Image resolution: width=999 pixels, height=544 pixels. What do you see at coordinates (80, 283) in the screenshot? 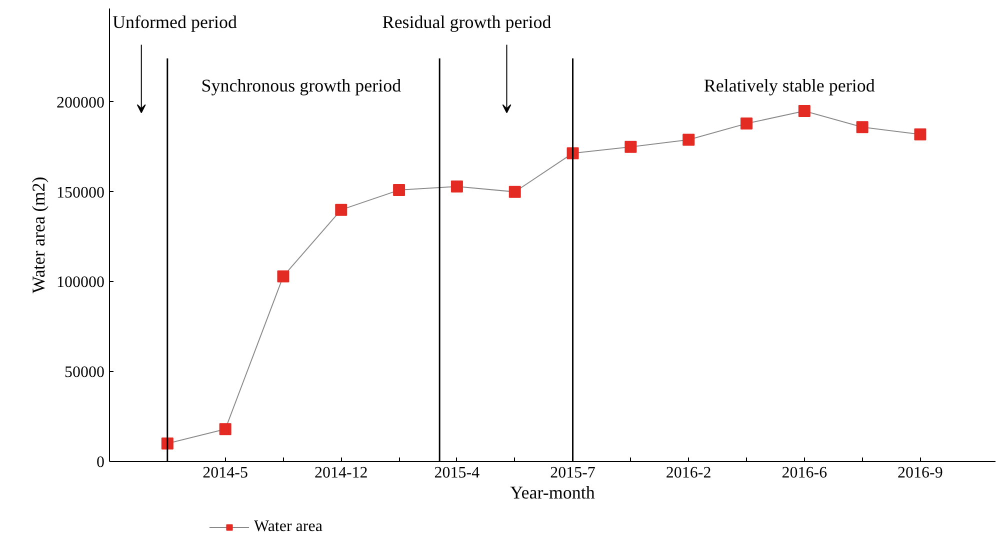
I see `y-tick-label: 100000` at bounding box center [80, 283].